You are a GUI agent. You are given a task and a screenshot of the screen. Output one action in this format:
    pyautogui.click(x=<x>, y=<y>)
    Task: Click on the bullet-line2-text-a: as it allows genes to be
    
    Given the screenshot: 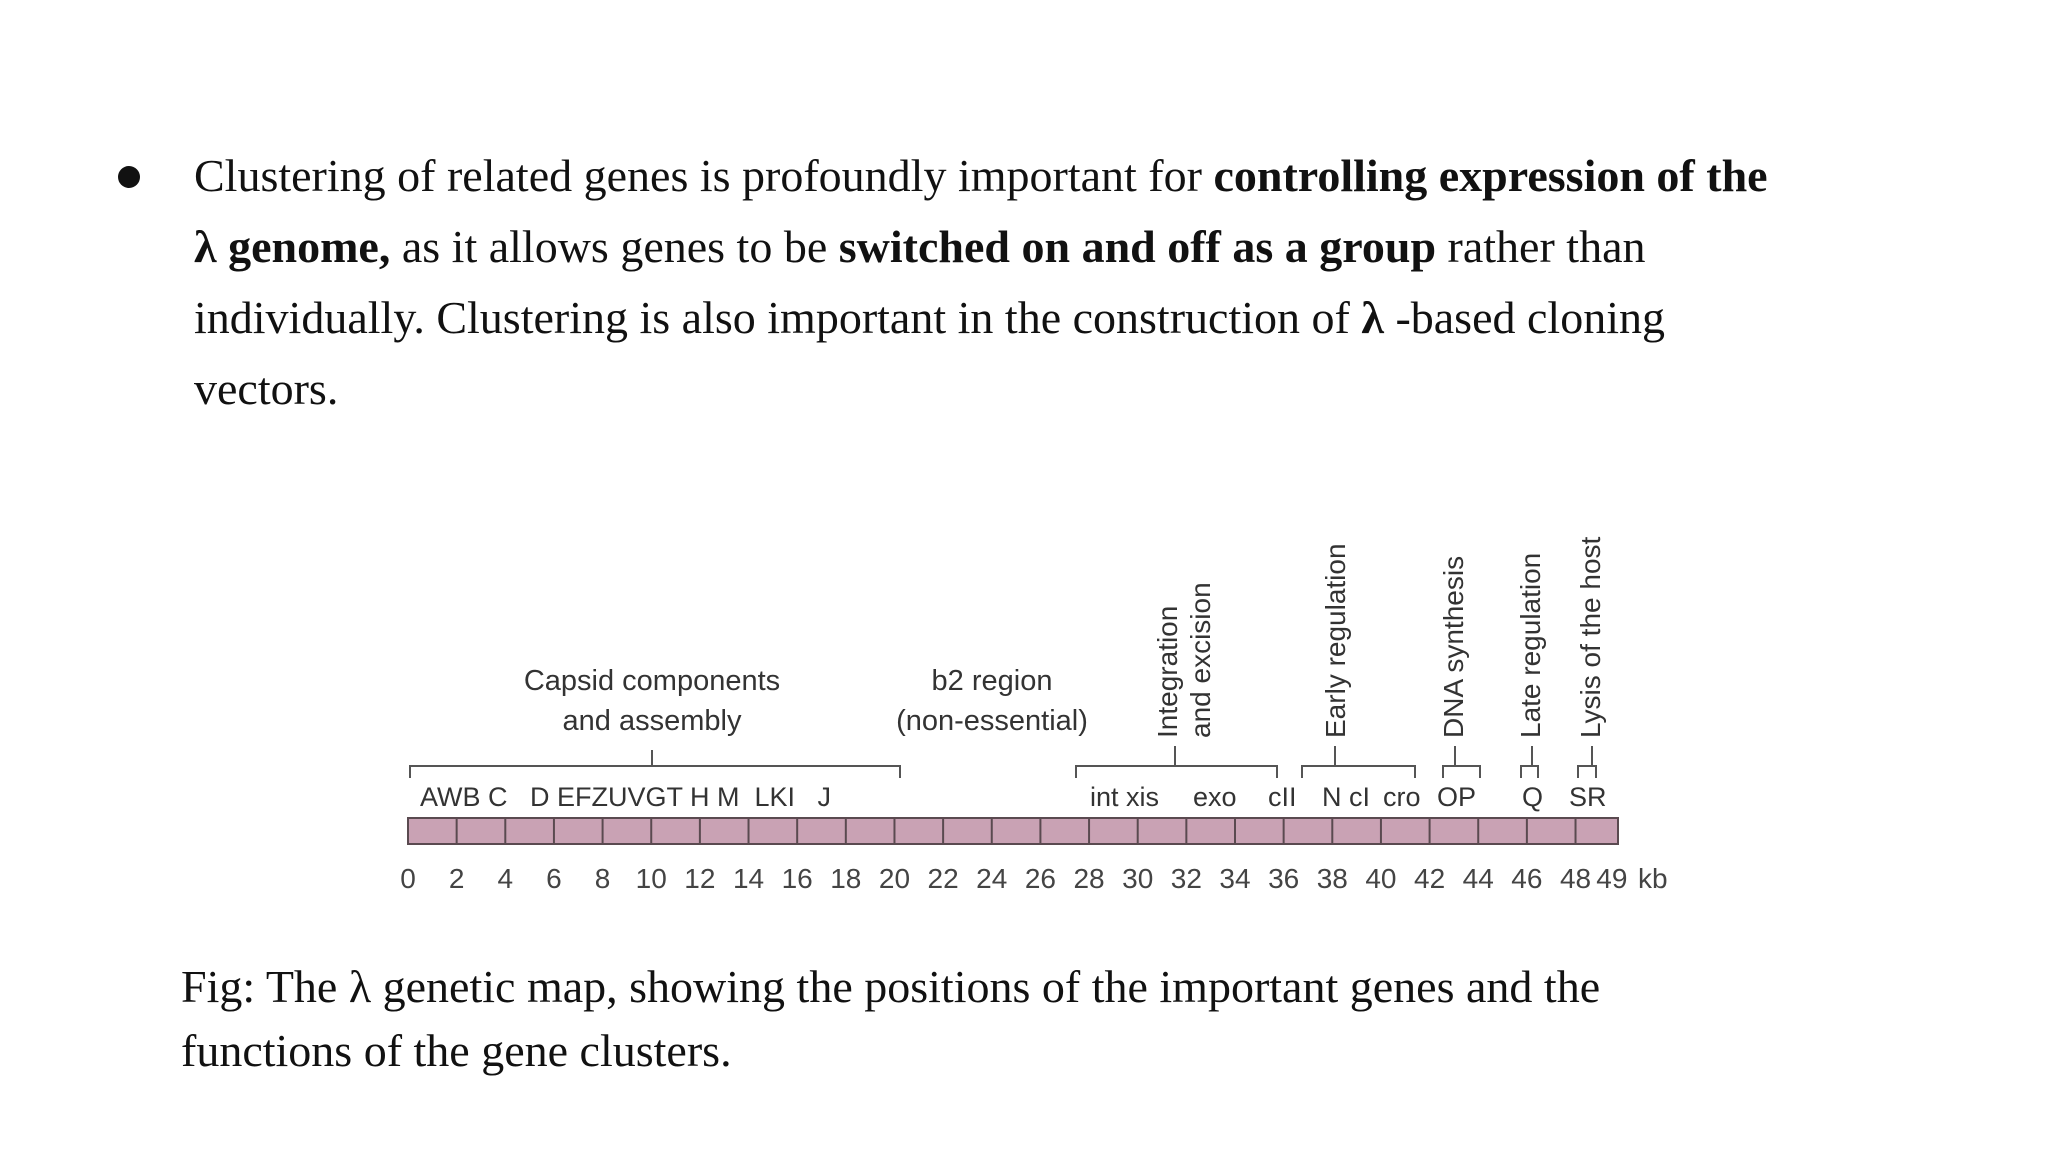 What is the action you would take?
    pyautogui.click(x=614, y=246)
    